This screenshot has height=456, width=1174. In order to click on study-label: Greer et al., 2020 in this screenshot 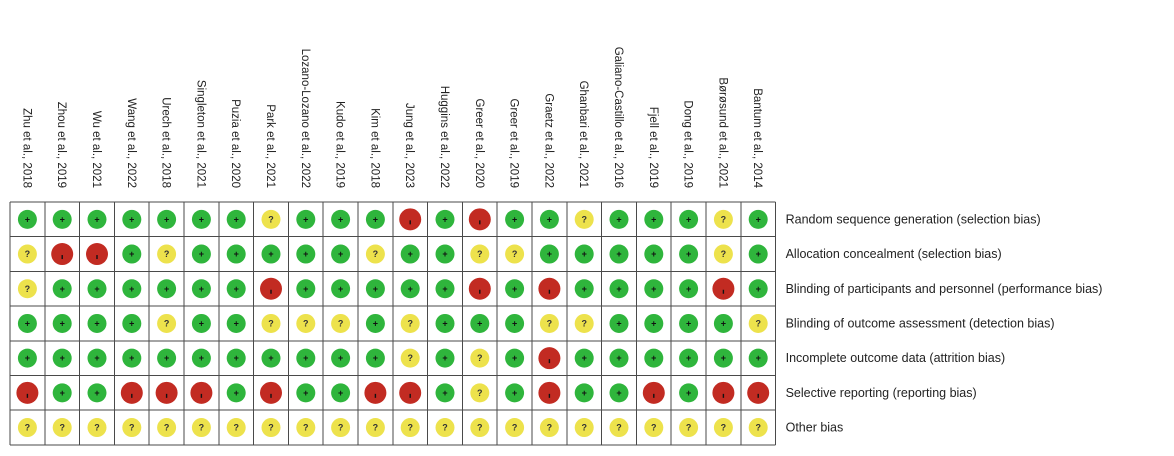, I will do `click(479, 144)`.